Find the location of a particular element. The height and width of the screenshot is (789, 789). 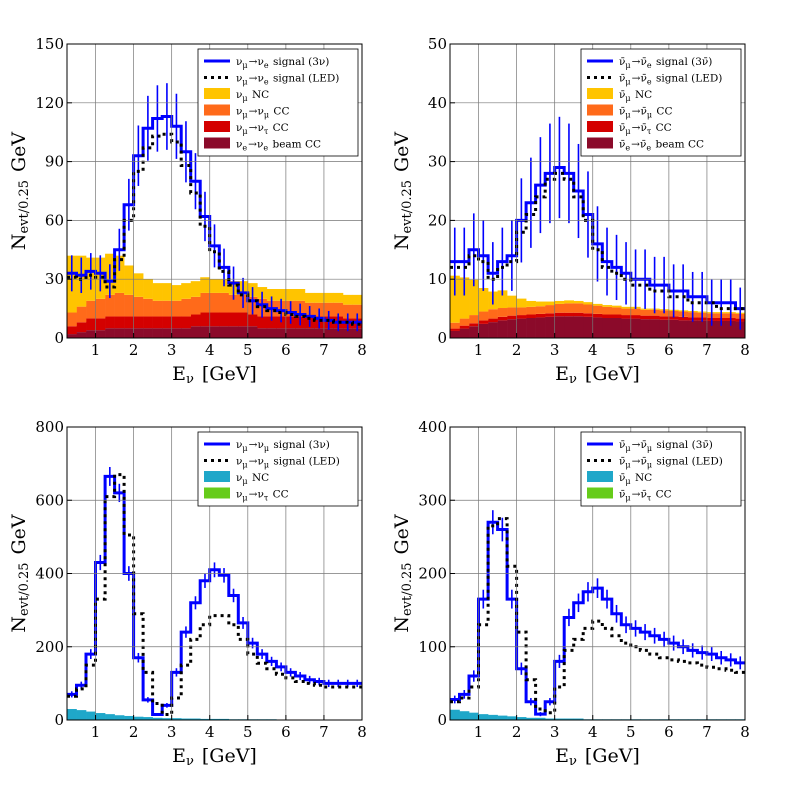

y-tick-label: 10 is located at coordinates (437, 279).